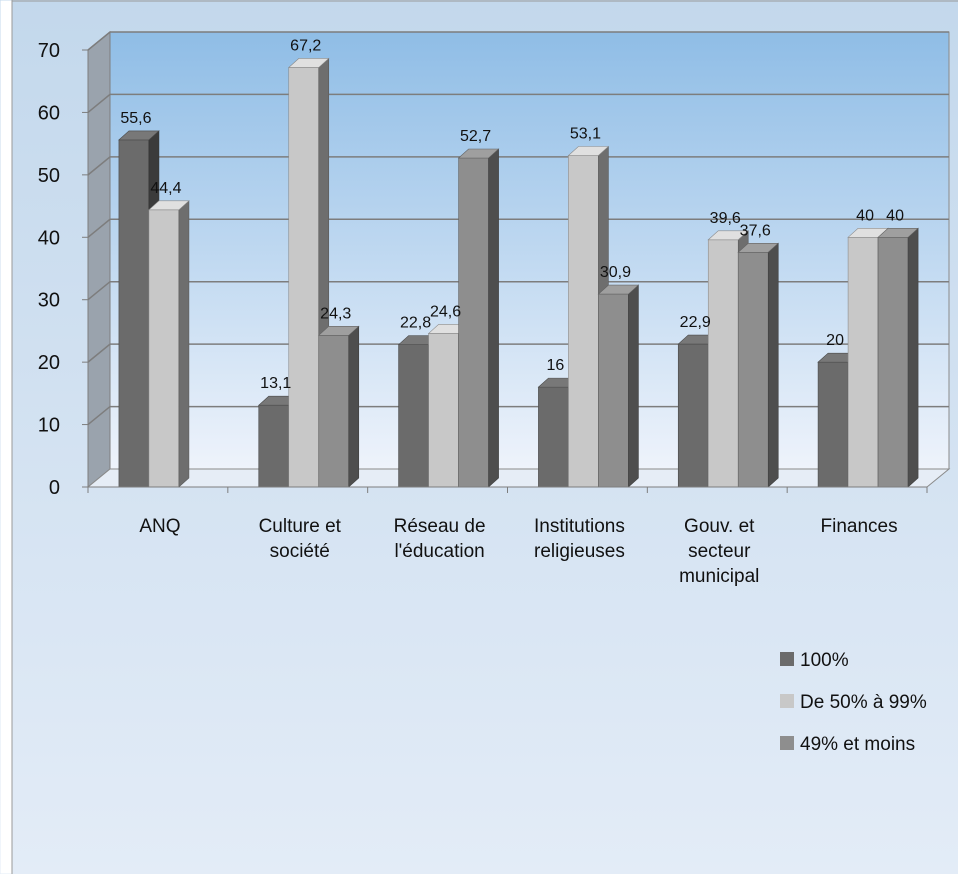 The image size is (958, 874). I want to click on x-tick-label: Finances, so click(859, 526).